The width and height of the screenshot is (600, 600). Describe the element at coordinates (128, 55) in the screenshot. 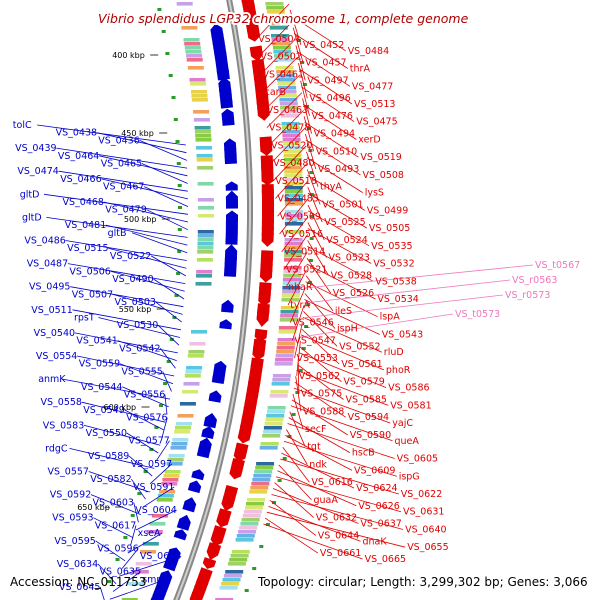

I see `kbp-label: 400 kbp` at that location.